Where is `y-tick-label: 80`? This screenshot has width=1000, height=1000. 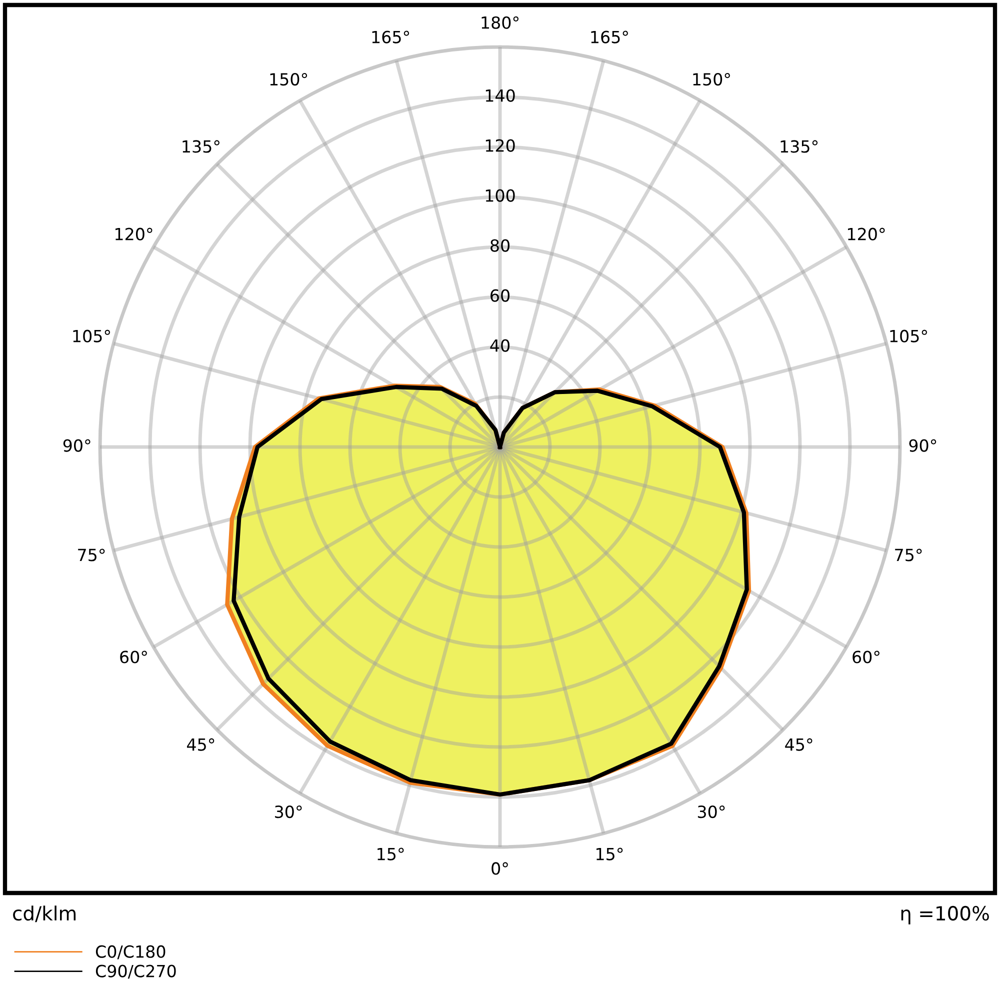
y-tick-label: 80 is located at coordinates (500, 245).